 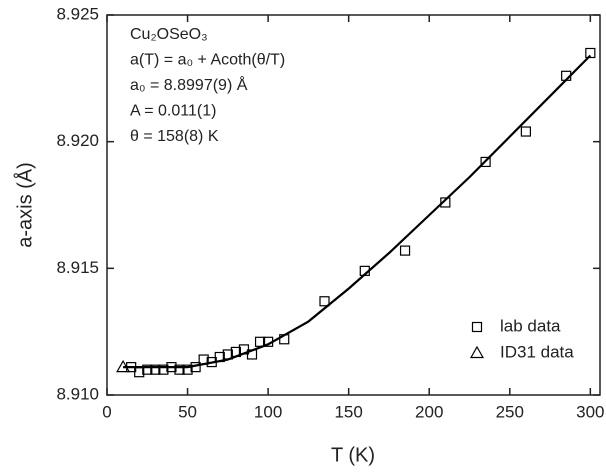 What do you see at coordinates (173, 111) in the screenshot?
I see `annotation: A = 0.011(1)` at bounding box center [173, 111].